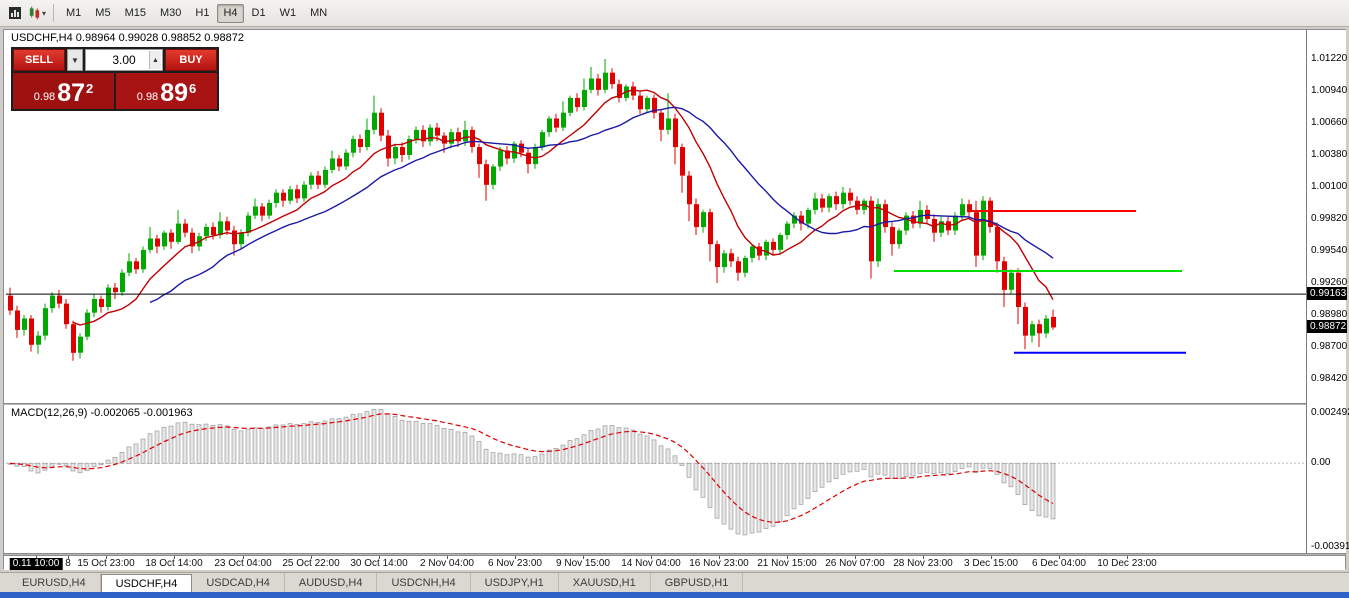  I want to click on symbol-tab-usdjpy-h1: USDJPY,H1, so click(515, 582).